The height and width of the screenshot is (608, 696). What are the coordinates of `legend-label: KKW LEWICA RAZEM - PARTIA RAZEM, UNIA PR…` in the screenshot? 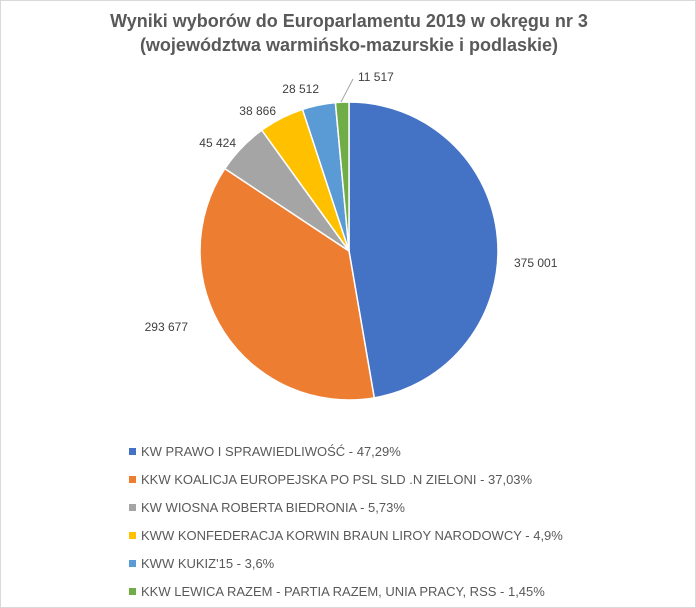 It's located at (343, 591).